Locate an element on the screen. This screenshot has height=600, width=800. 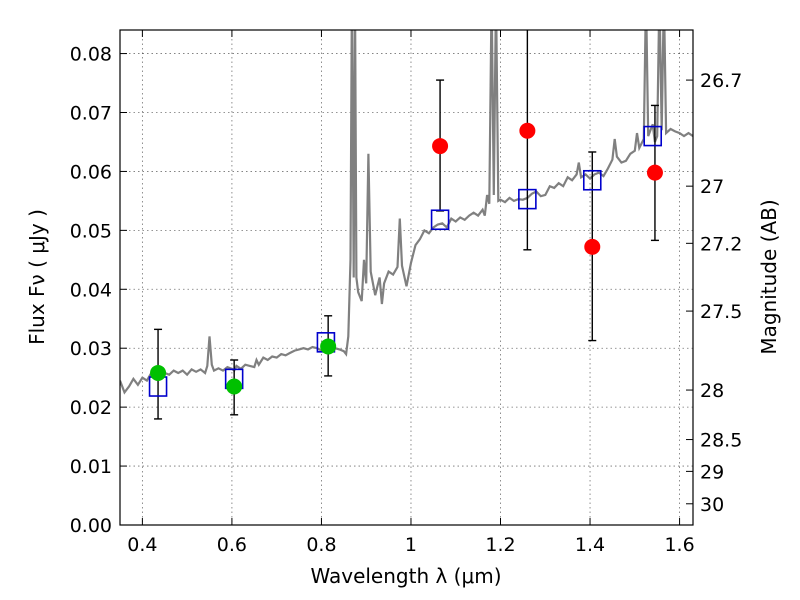
y-tick-label-3: 0.03 is located at coordinates (91, 349).